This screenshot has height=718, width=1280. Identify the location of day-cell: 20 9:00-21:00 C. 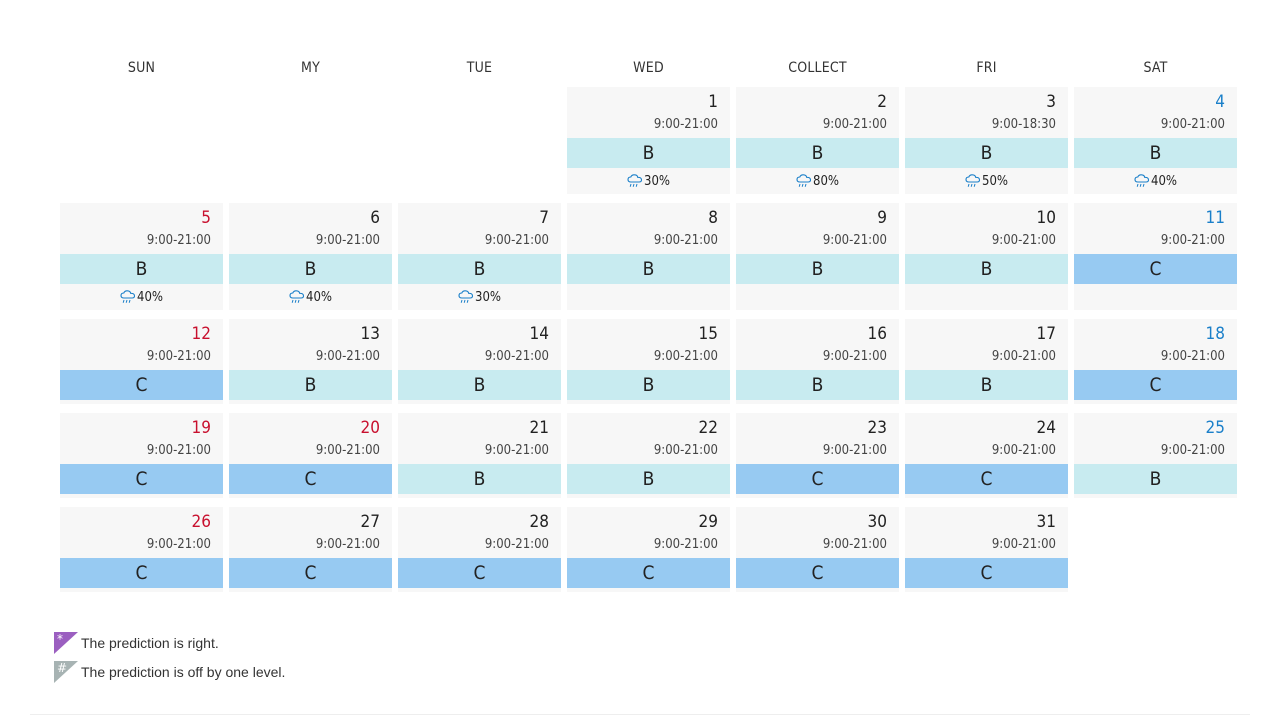
(310, 455).